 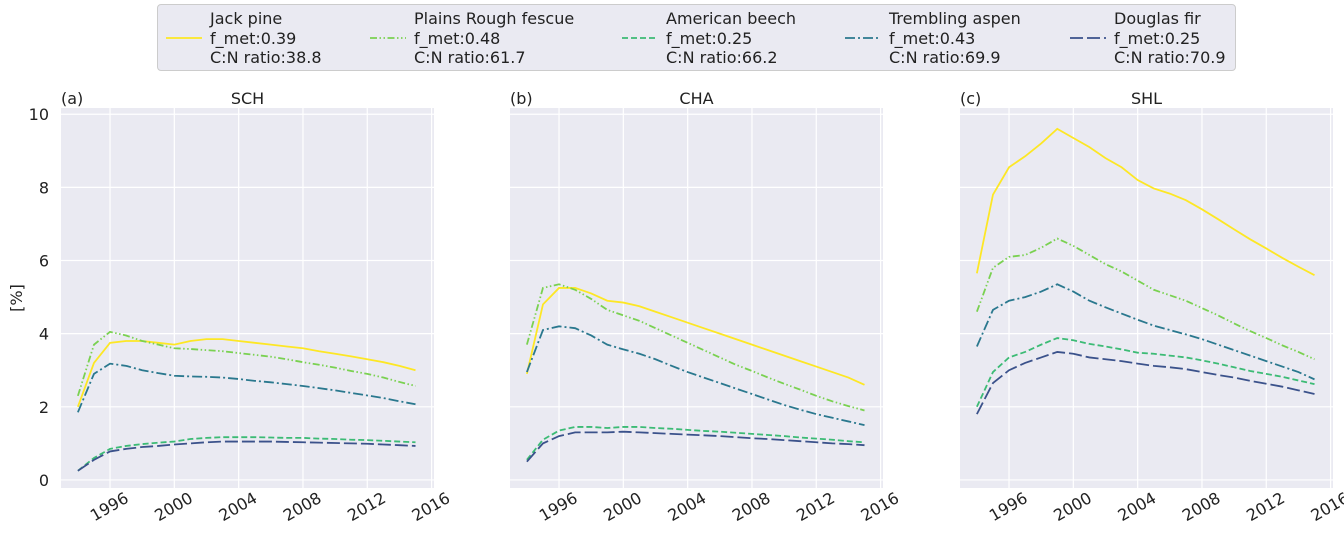 What do you see at coordinates (44, 407) in the screenshot?
I see `y-tick-label: 2` at bounding box center [44, 407].